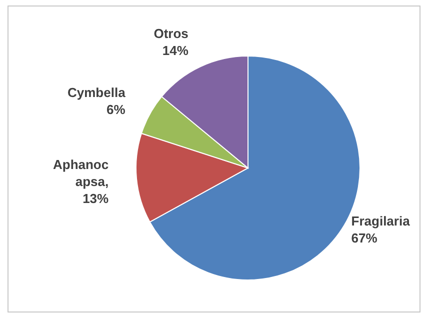 The image size is (428, 326). What do you see at coordinates (175, 50) in the screenshot?
I see `data-label: 14%` at bounding box center [175, 50].